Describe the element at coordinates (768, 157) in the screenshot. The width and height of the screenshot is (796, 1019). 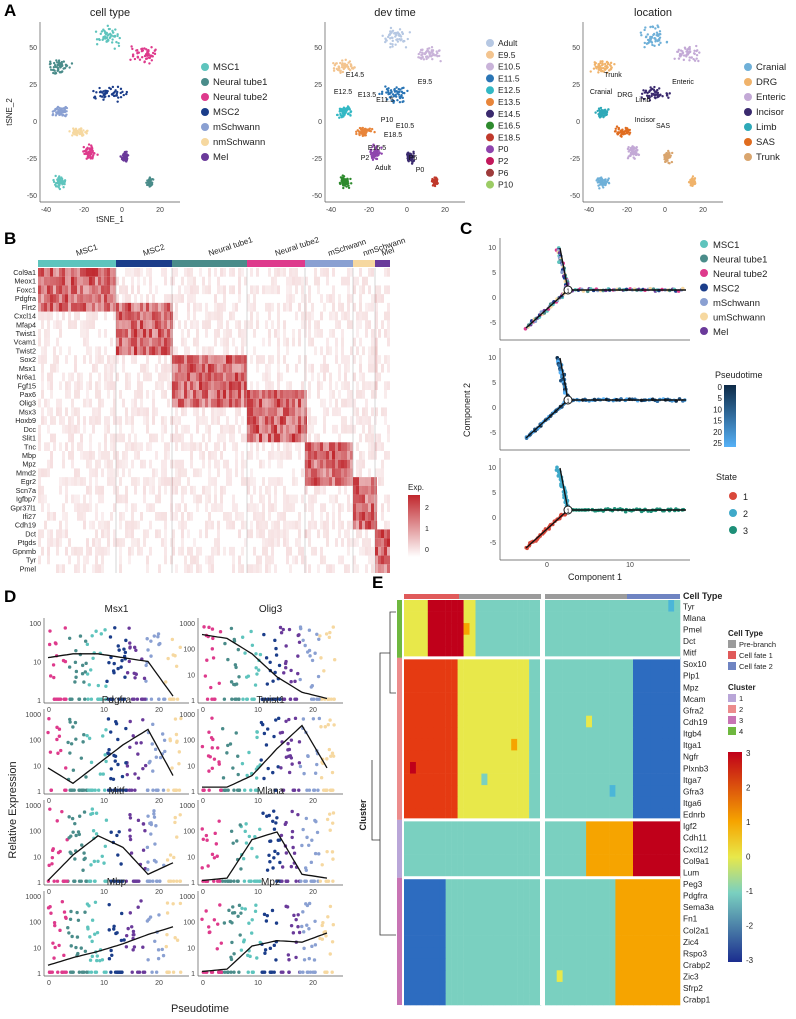
I see `legend-label: Trunk` at that location.